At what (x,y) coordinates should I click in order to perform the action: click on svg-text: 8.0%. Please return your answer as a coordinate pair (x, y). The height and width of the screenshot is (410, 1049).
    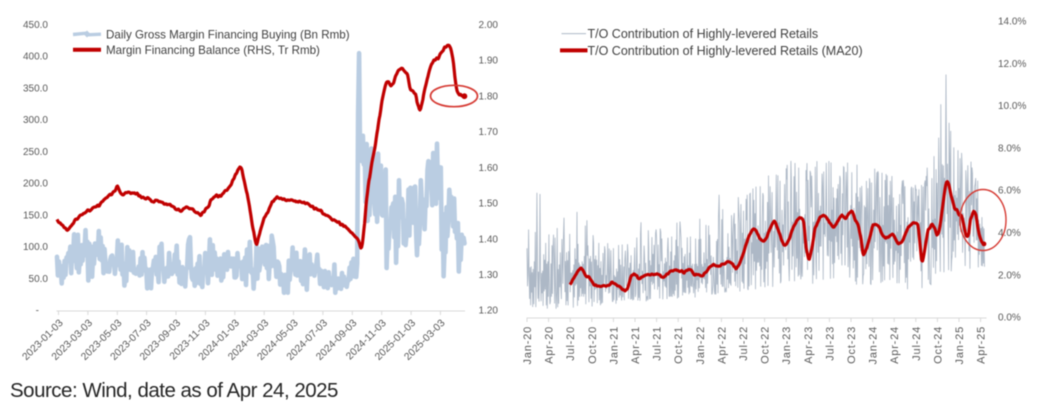
    Looking at the image, I should click on (1009, 148).